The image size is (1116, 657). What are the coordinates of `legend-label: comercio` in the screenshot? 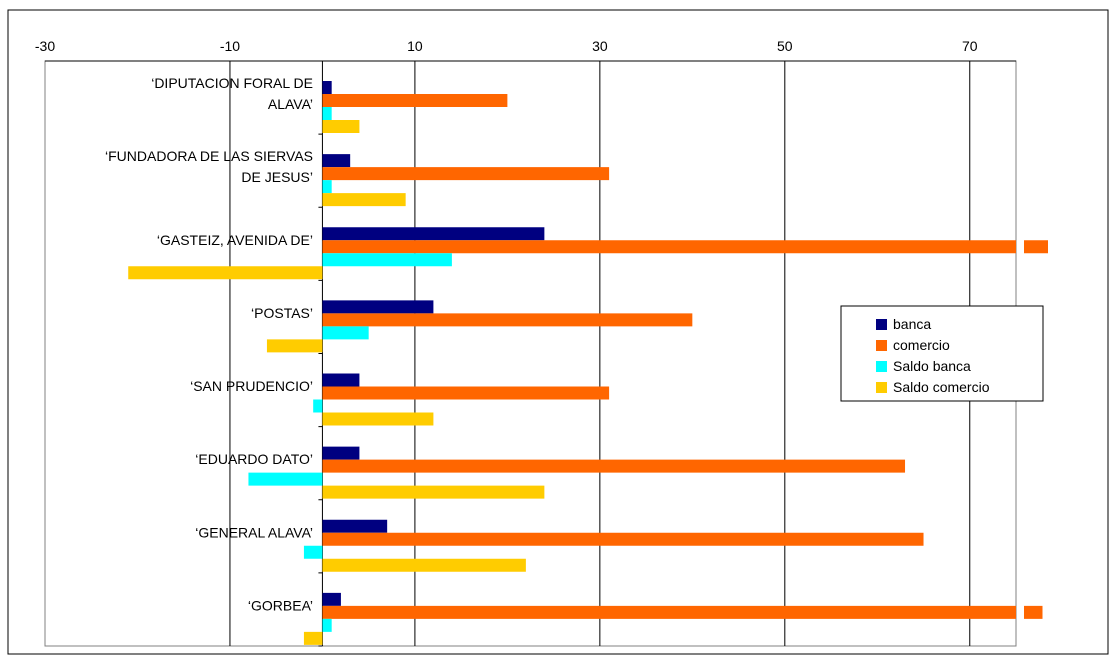 It's located at (921, 345).